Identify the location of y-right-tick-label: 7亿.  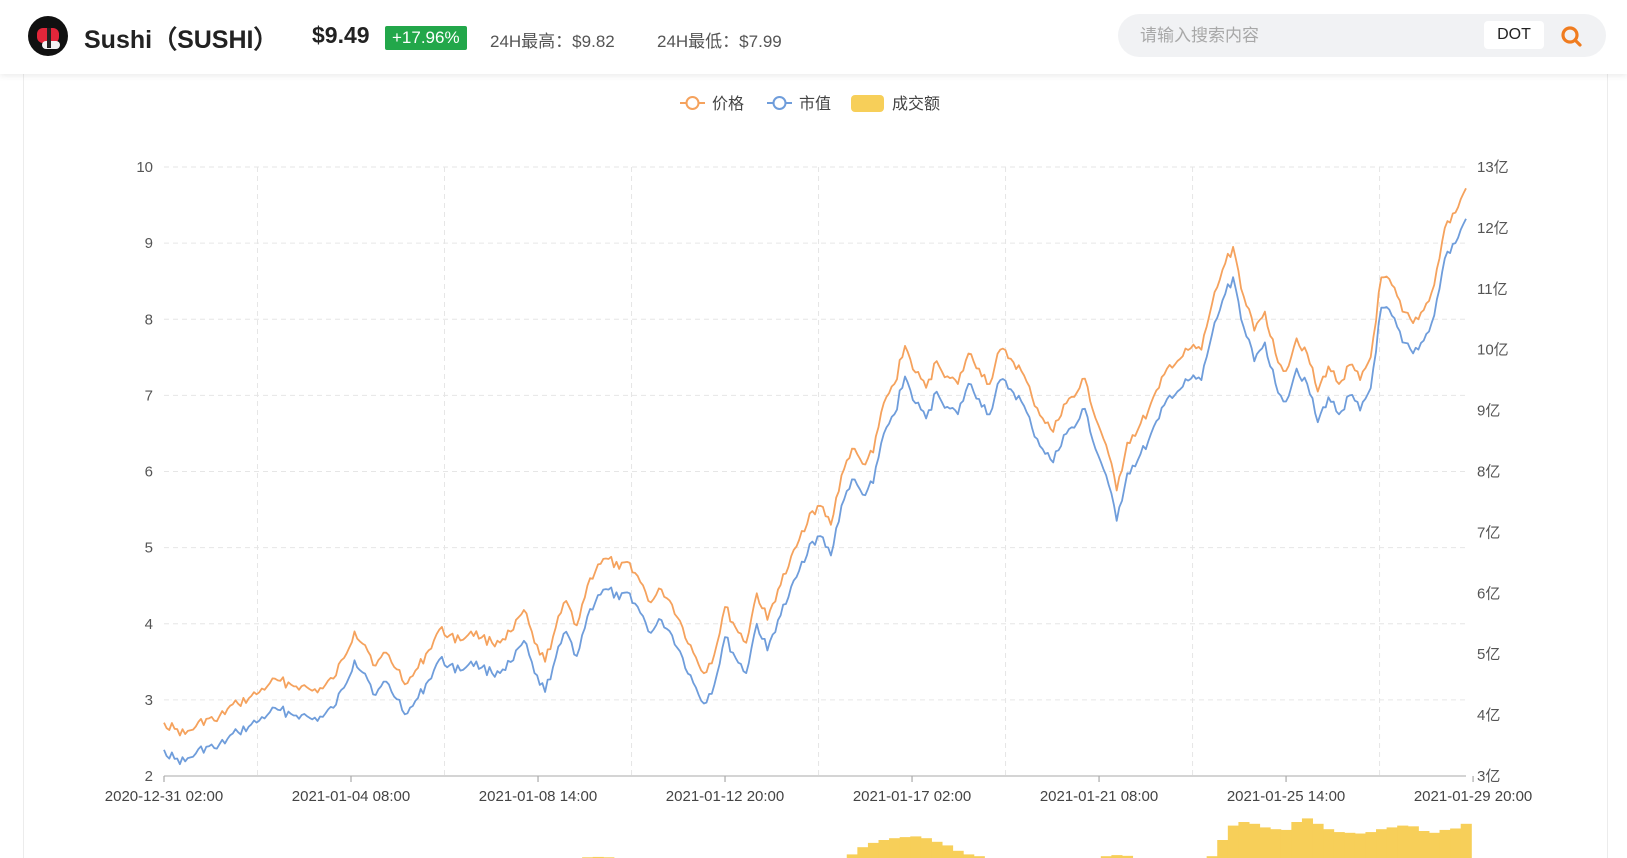
(1488, 532).